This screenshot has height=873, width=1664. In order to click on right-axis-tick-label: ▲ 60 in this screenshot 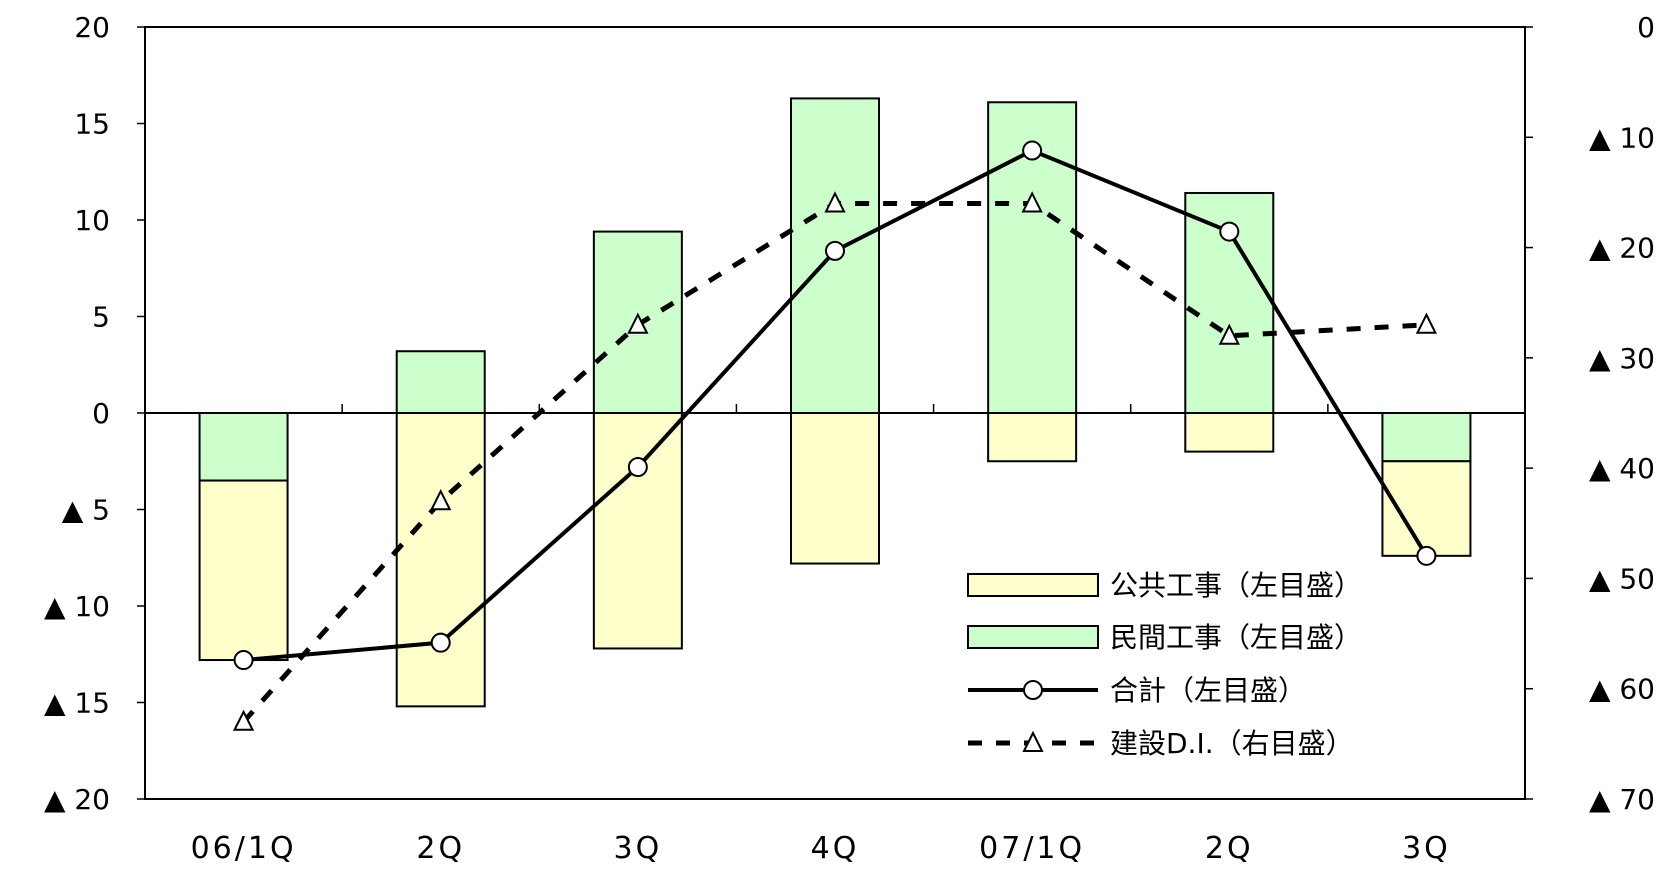, I will do `click(1622, 689)`.